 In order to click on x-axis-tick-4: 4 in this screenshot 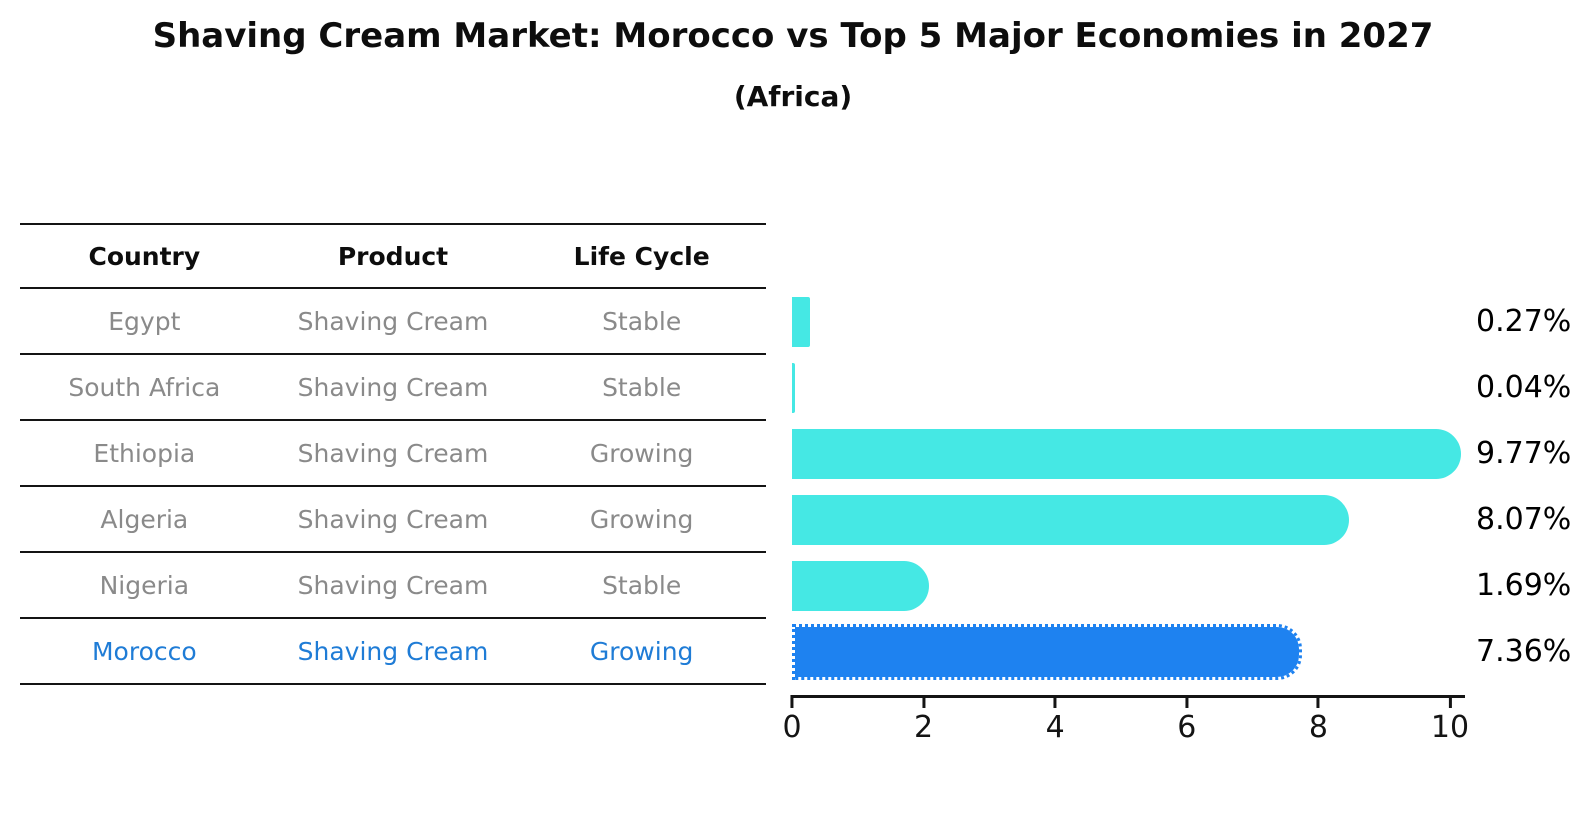, I will do `click(1055, 720)`.